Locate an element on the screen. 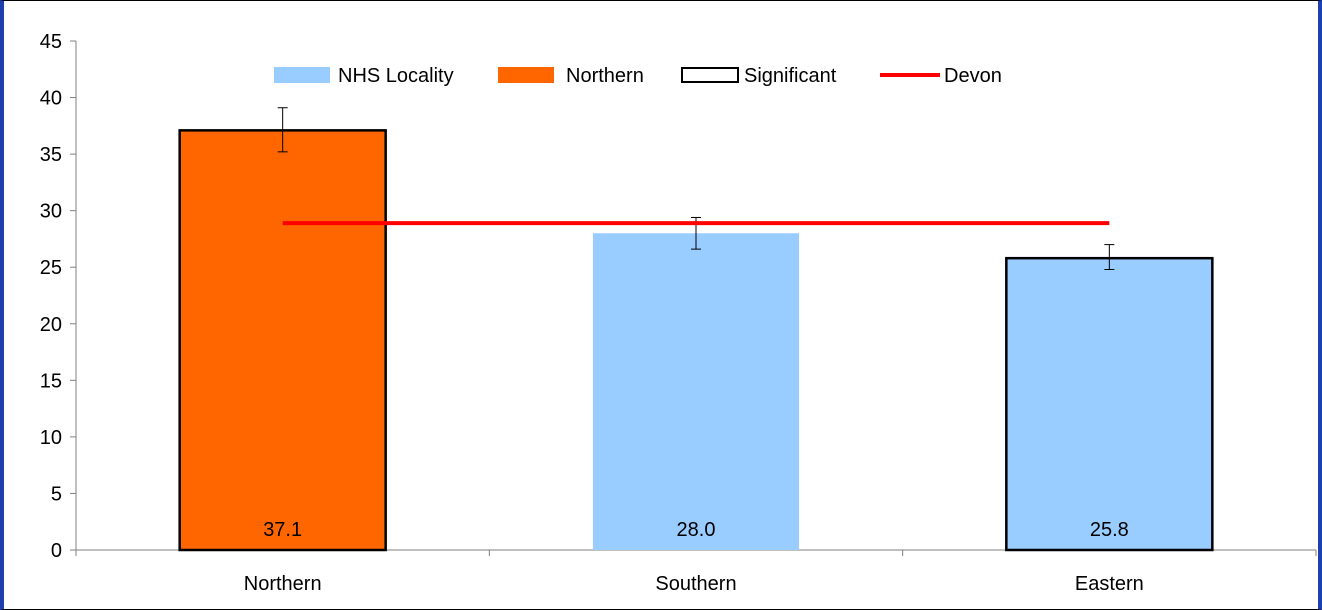 Image resolution: width=1322 pixels, height=610 pixels. category-label-northern: Northern is located at coordinates (283, 584).